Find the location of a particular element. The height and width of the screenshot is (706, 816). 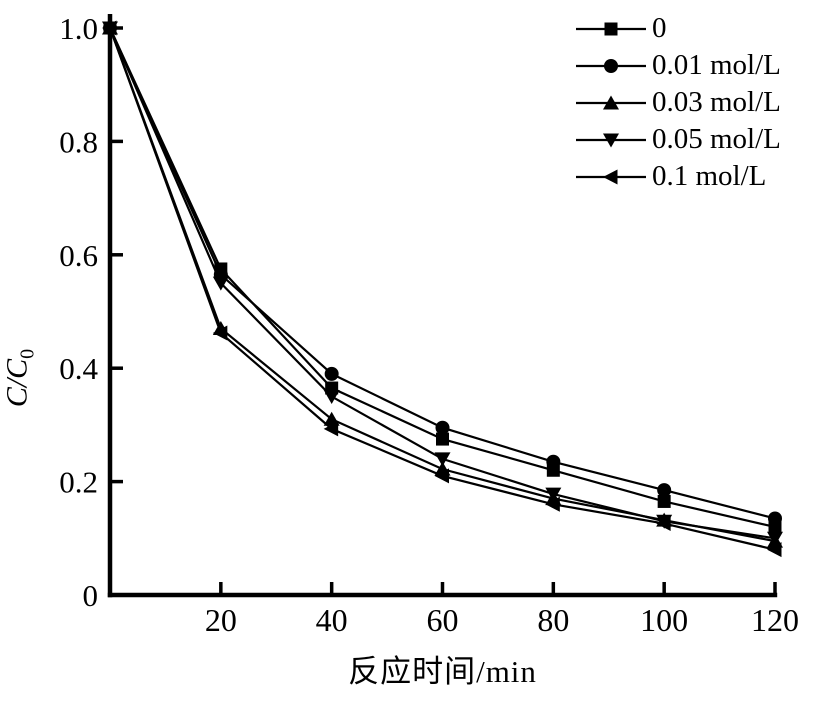

legend-label: 0.01 mol/L is located at coordinates (716, 65).